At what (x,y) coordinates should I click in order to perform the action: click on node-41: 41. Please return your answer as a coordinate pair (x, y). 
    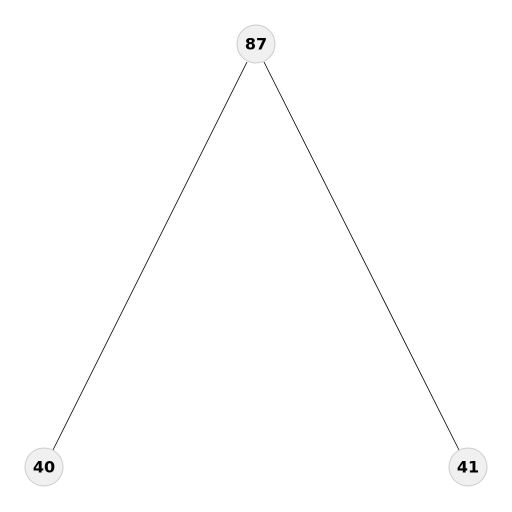
    Looking at the image, I should click on (468, 467).